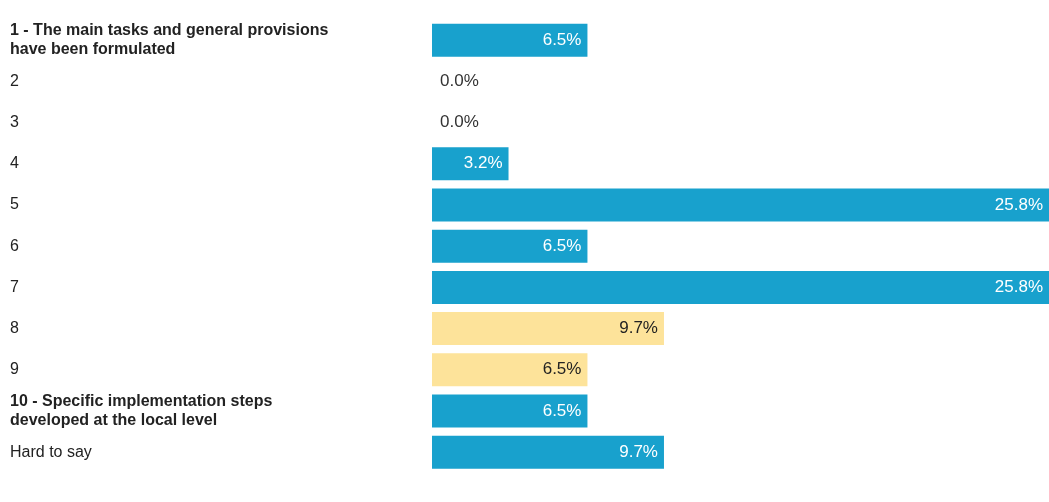 This screenshot has width=1049, height=502. What do you see at coordinates (14, 80) in the screenshot?
I see `y-tick-label: 2` at bounding box center [14, 80].